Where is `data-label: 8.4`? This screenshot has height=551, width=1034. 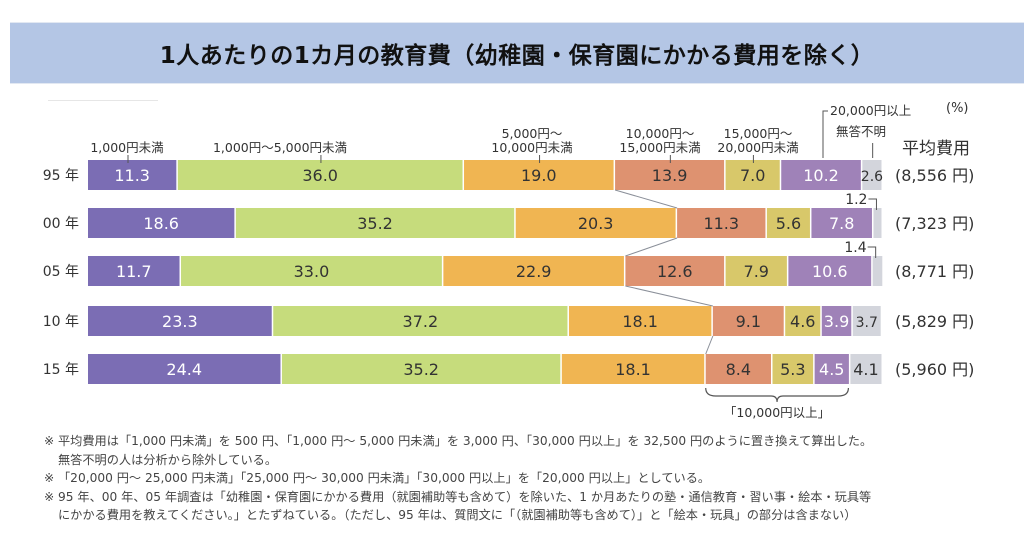 data-label: 8.4 is located at coordinates (738, 369).